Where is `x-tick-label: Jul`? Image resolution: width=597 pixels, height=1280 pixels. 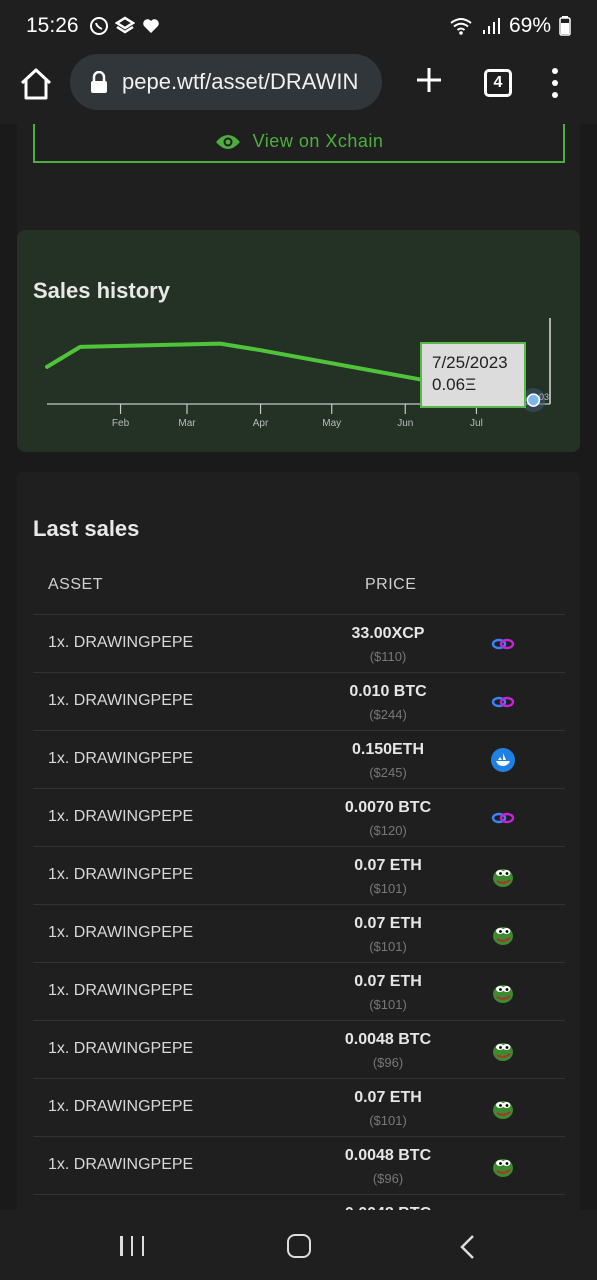 x-tick-label: Jul is located at coordinates (476, 423).